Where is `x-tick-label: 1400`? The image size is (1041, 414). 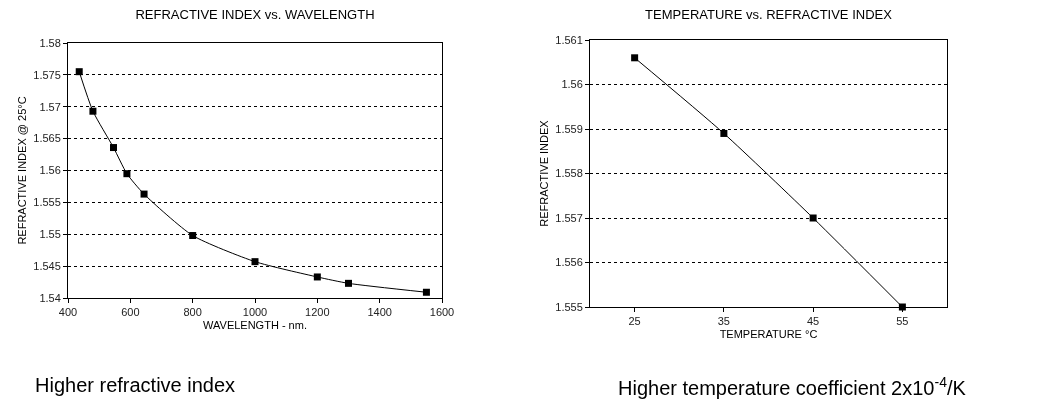
x-tick-label: 1400 is located at coordinates (379, 312).